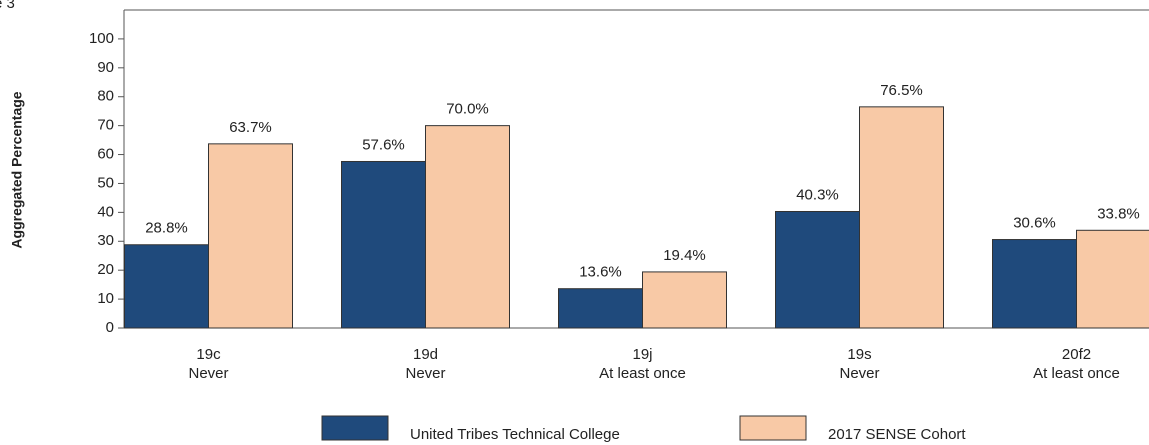  Describe the element at coordinates (383, 144) in the screenshot. I see `value-label: 57.6%` at that location.